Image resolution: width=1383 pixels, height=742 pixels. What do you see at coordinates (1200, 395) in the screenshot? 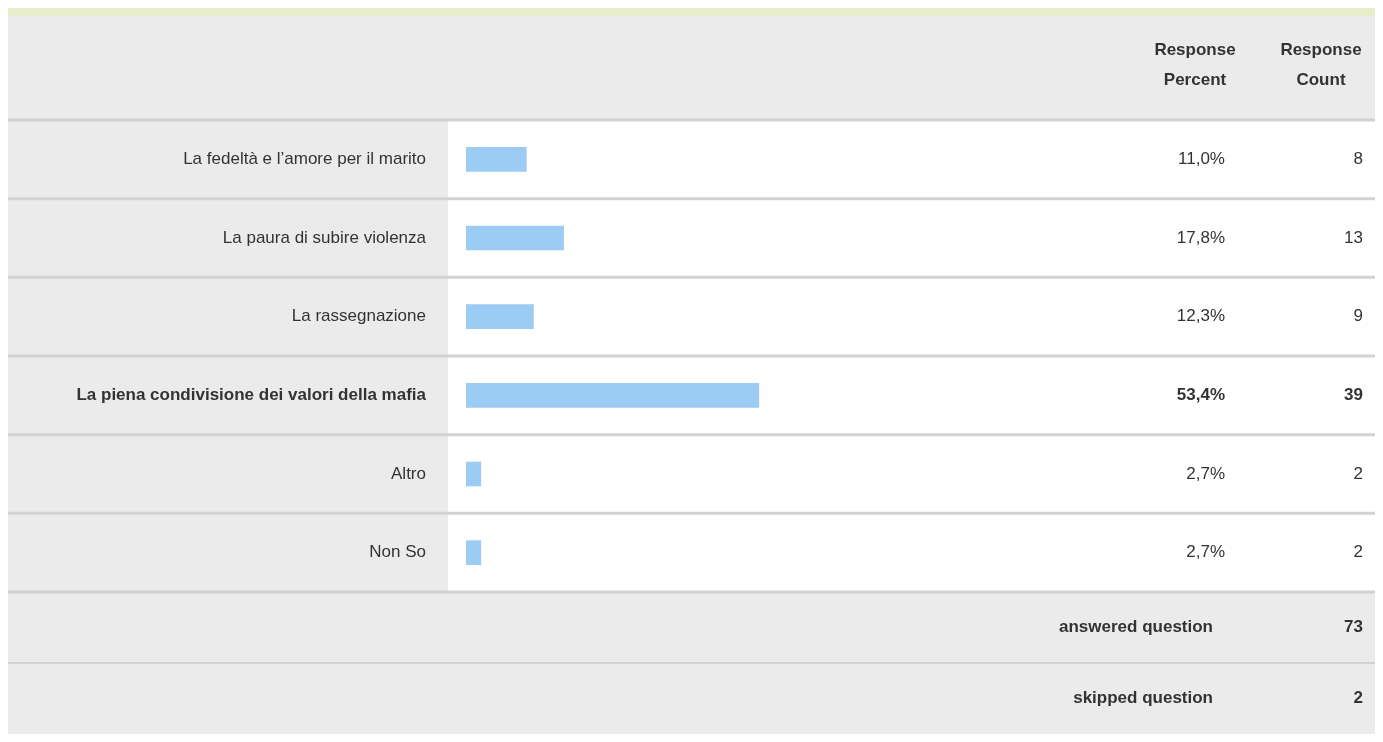
I see `data-label: 53,4%` at bounding box center [1200, 395].